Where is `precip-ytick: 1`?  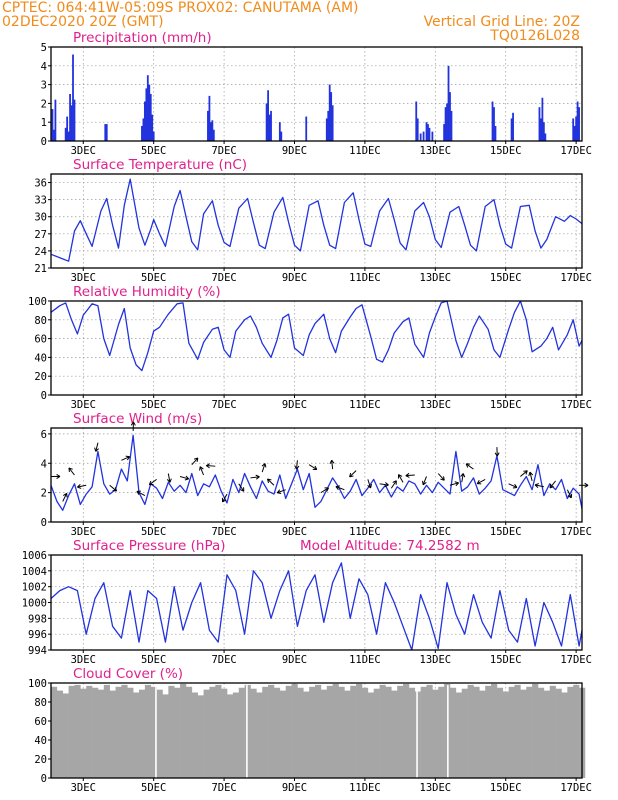 precip-ytick: 1 is located at coordinates (44, 123).